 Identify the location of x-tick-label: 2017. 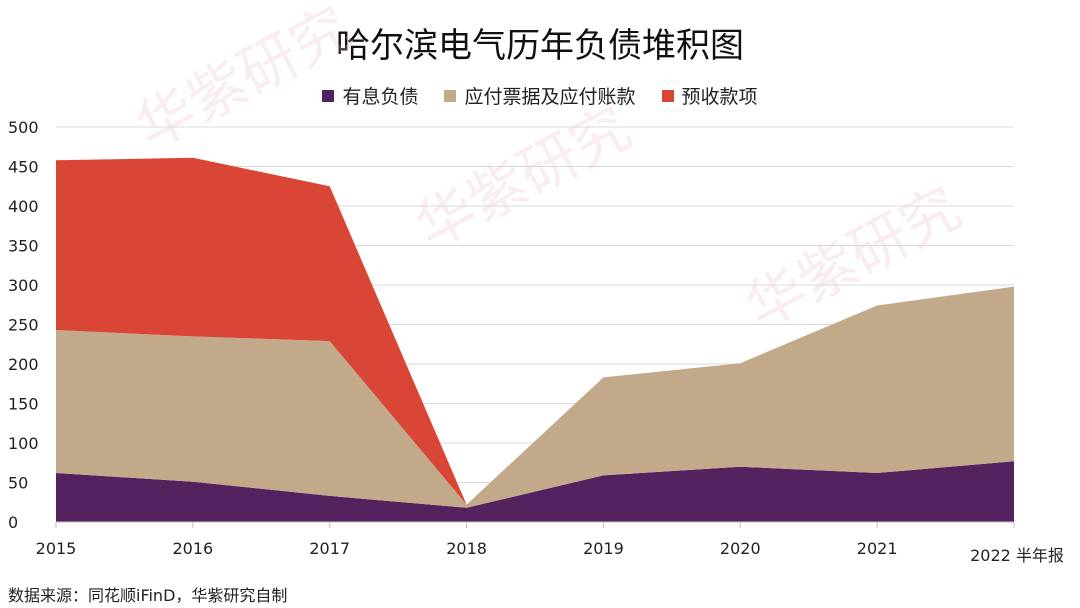
(329, 548).